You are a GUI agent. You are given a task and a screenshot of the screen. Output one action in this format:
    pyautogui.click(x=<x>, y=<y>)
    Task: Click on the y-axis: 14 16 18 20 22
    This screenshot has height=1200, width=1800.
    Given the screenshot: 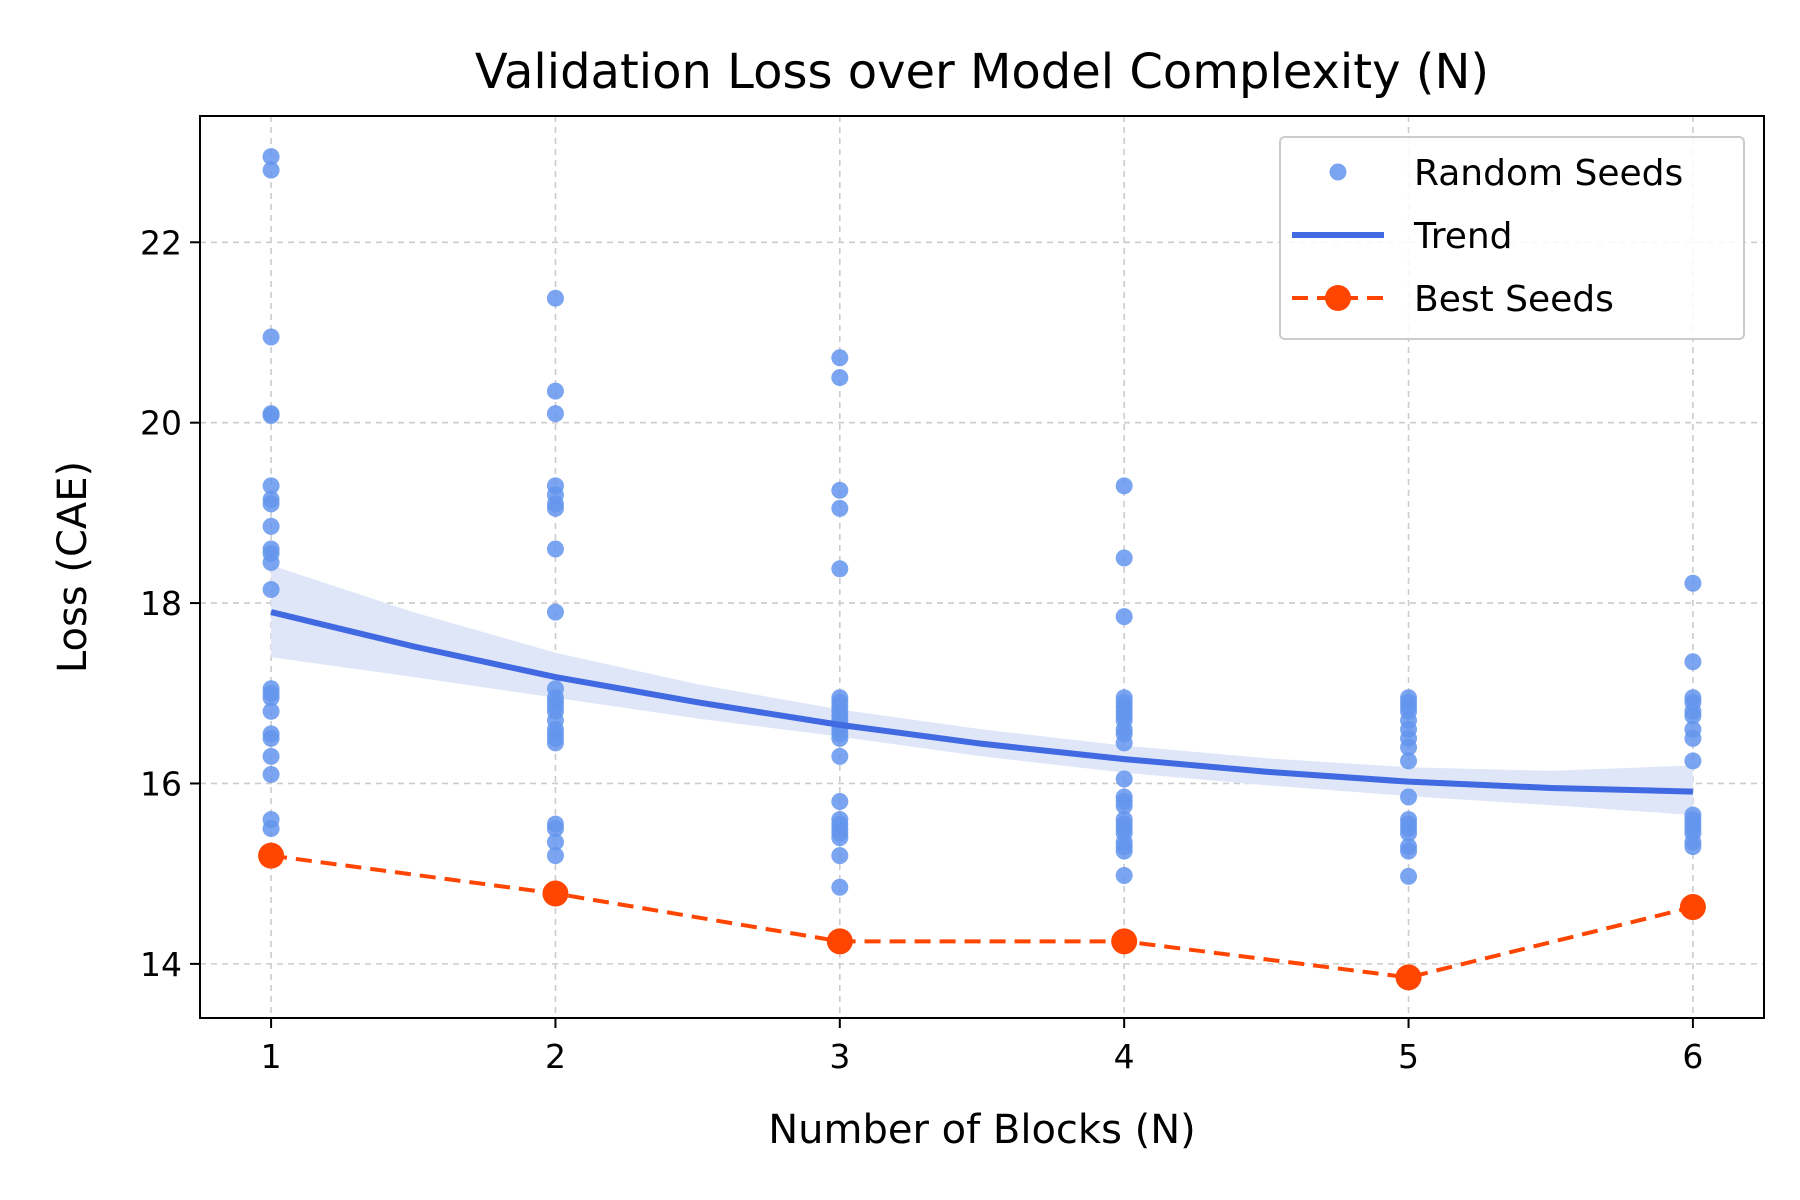 What is the action you would take?
    pyautogui.click(x=170, y=603)
    